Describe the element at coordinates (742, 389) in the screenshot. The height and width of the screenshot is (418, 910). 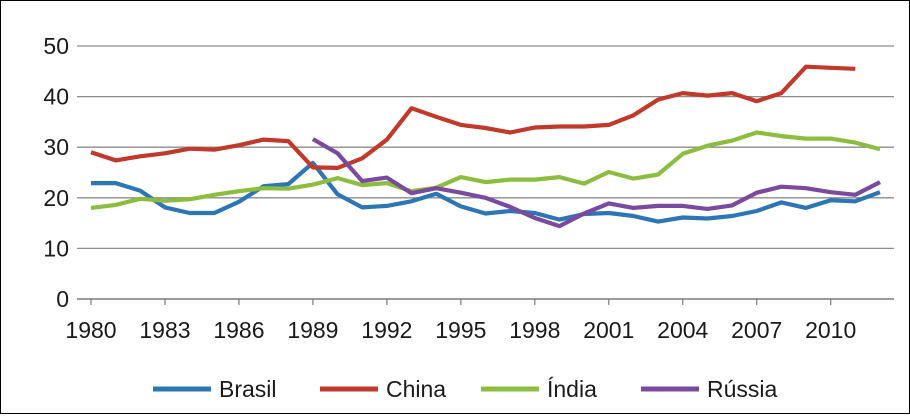
I see `legend-label: Rússia` at that location.